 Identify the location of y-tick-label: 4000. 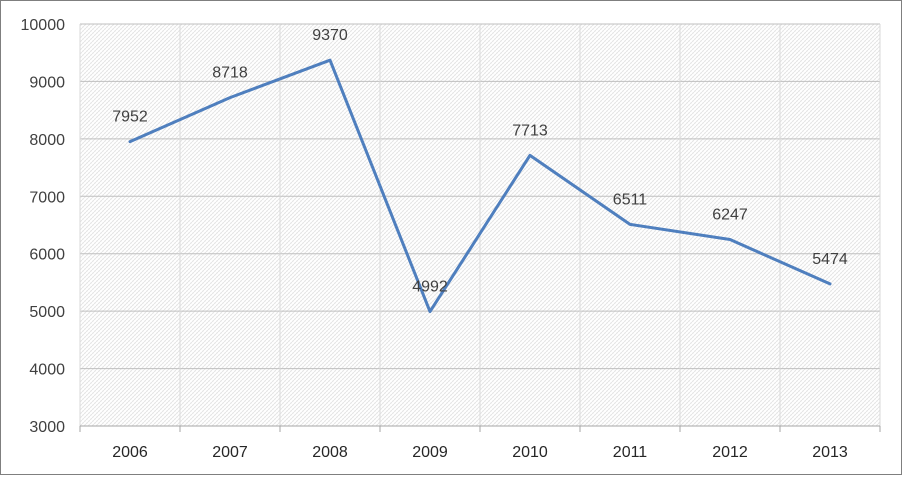
(47, 370).